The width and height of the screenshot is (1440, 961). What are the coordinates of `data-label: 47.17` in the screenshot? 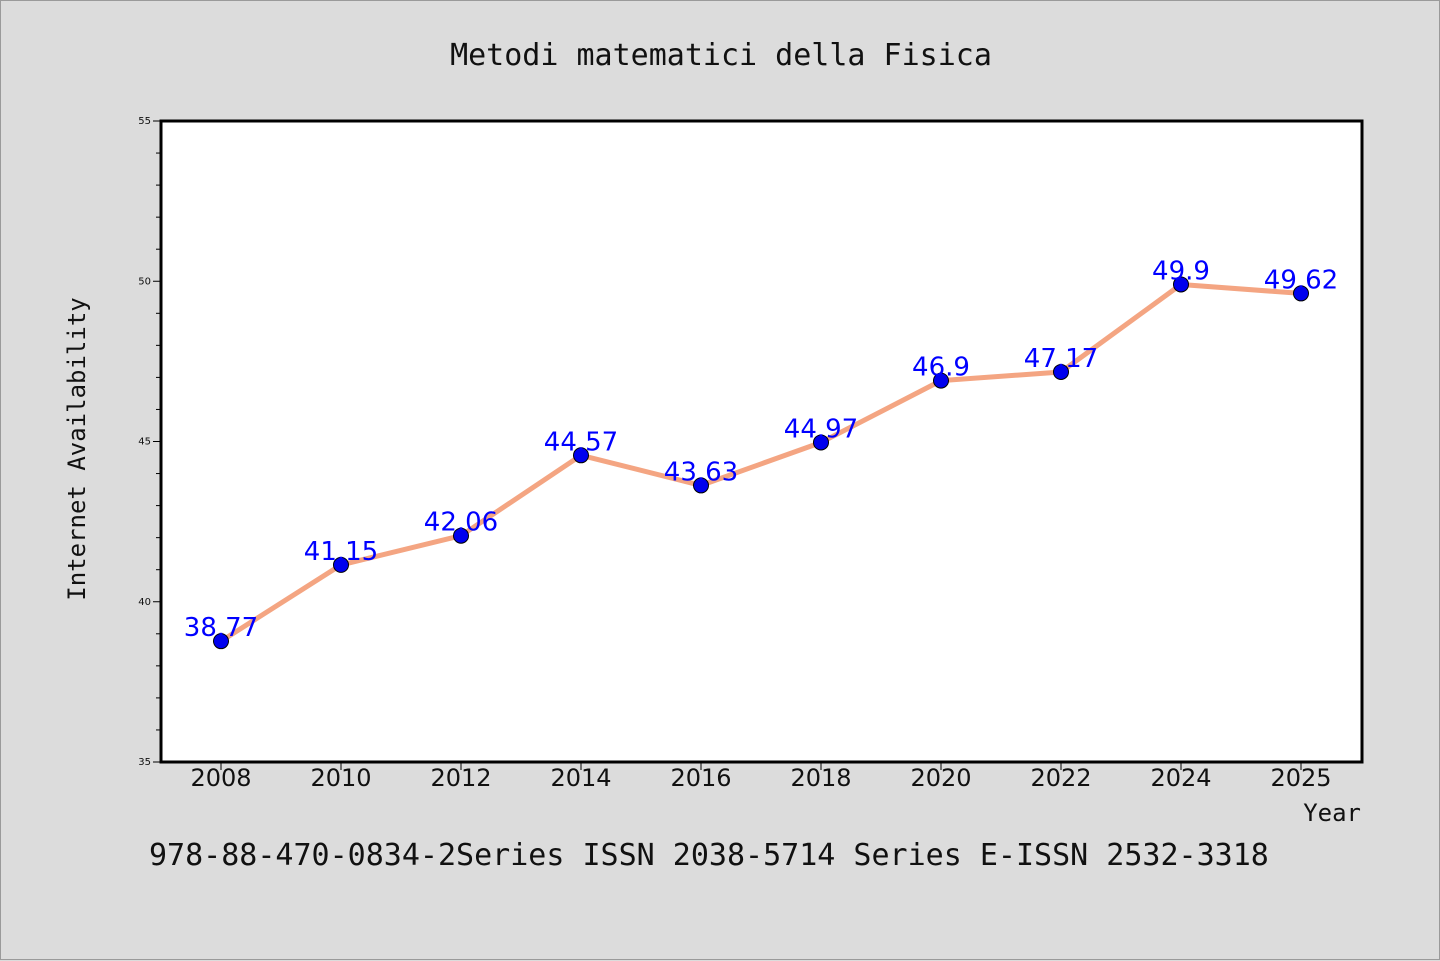 It's located at (1061, 359).